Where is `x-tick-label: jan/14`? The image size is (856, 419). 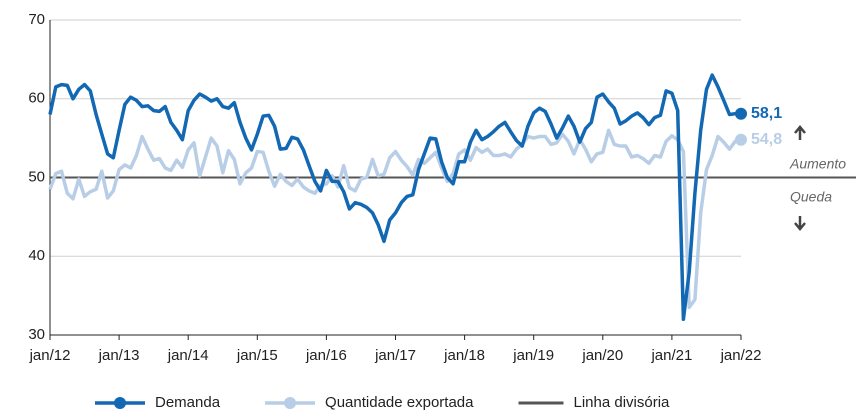 x-tick-label: jan/14 is located at coordinates (188, 355).